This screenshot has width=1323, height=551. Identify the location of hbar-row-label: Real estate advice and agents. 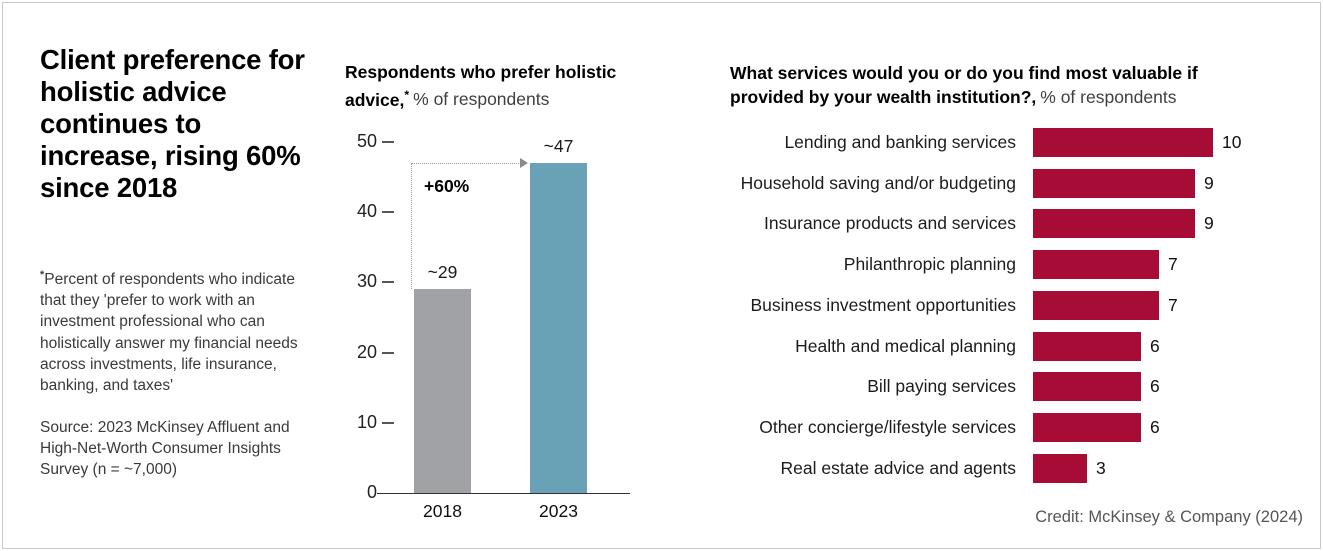
(898, 467).